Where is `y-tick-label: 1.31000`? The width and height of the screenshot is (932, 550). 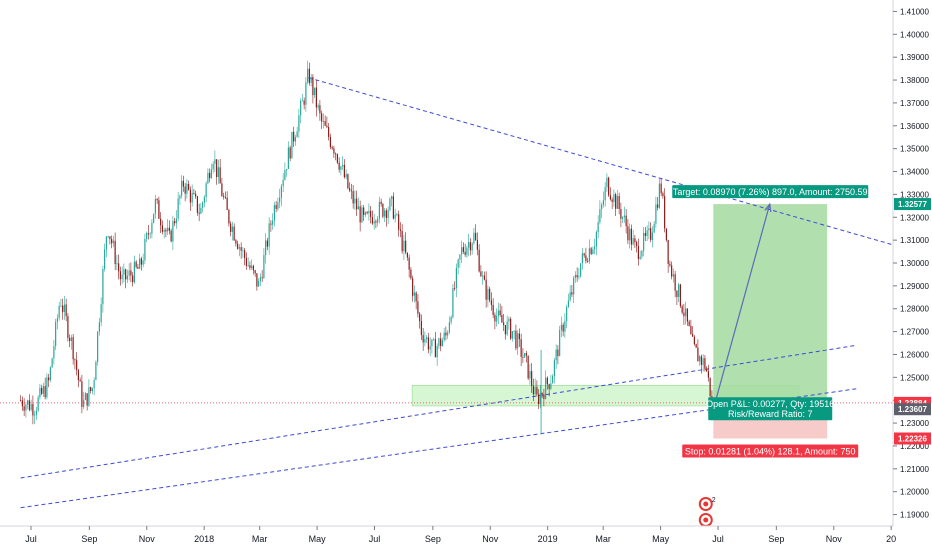
y-tick-label: 1.31000 is located at coordinates (914, 240).